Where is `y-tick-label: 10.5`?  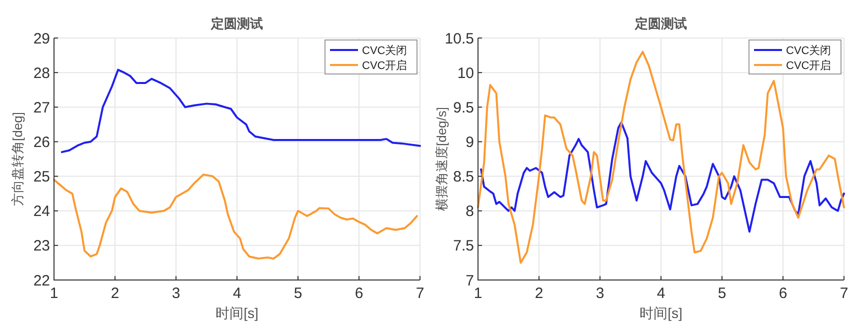 y-tick-label: 10.5 is located at coordinates (459, 39).